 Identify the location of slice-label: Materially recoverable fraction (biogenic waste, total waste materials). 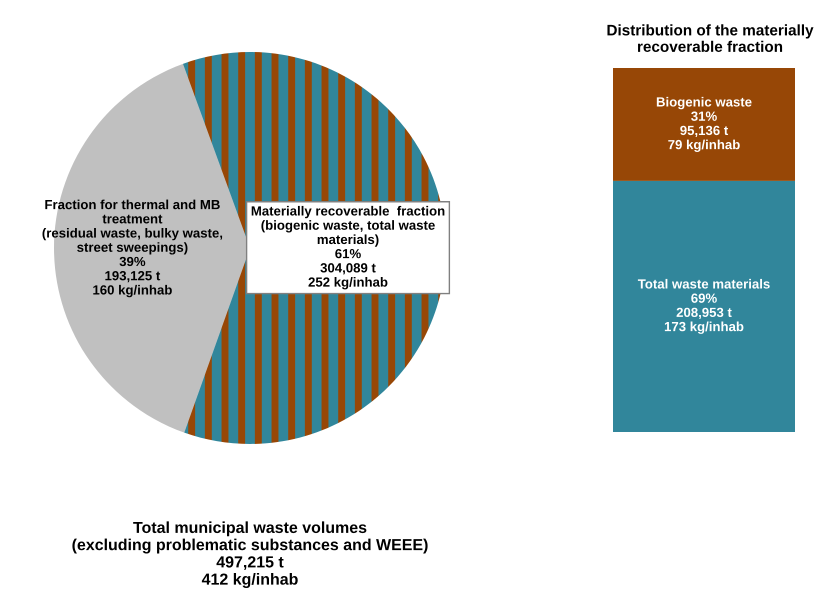
(348, 226).